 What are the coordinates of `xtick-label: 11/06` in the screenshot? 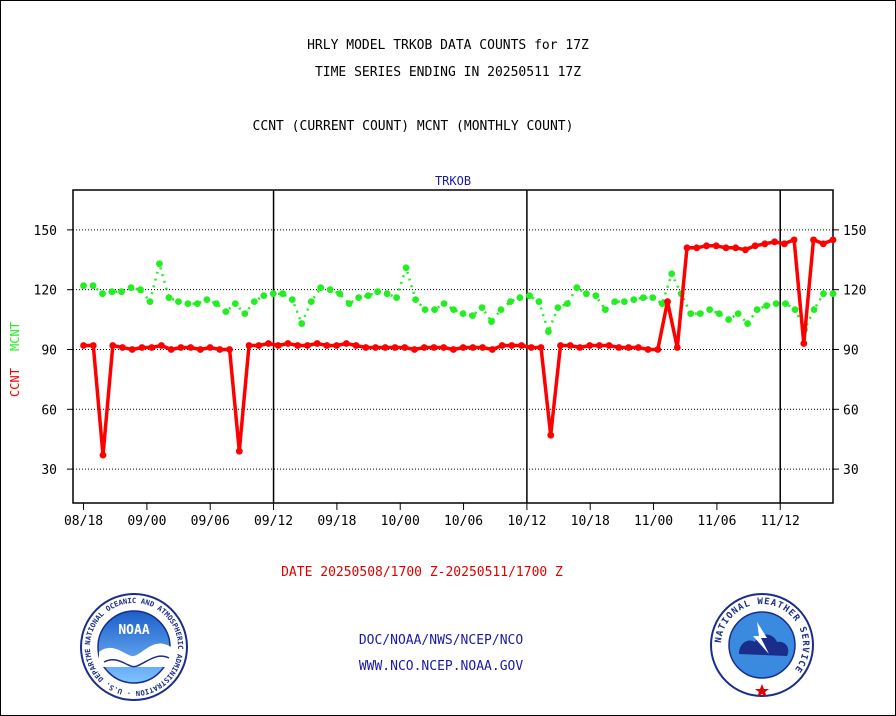 It's located at (716, 521).